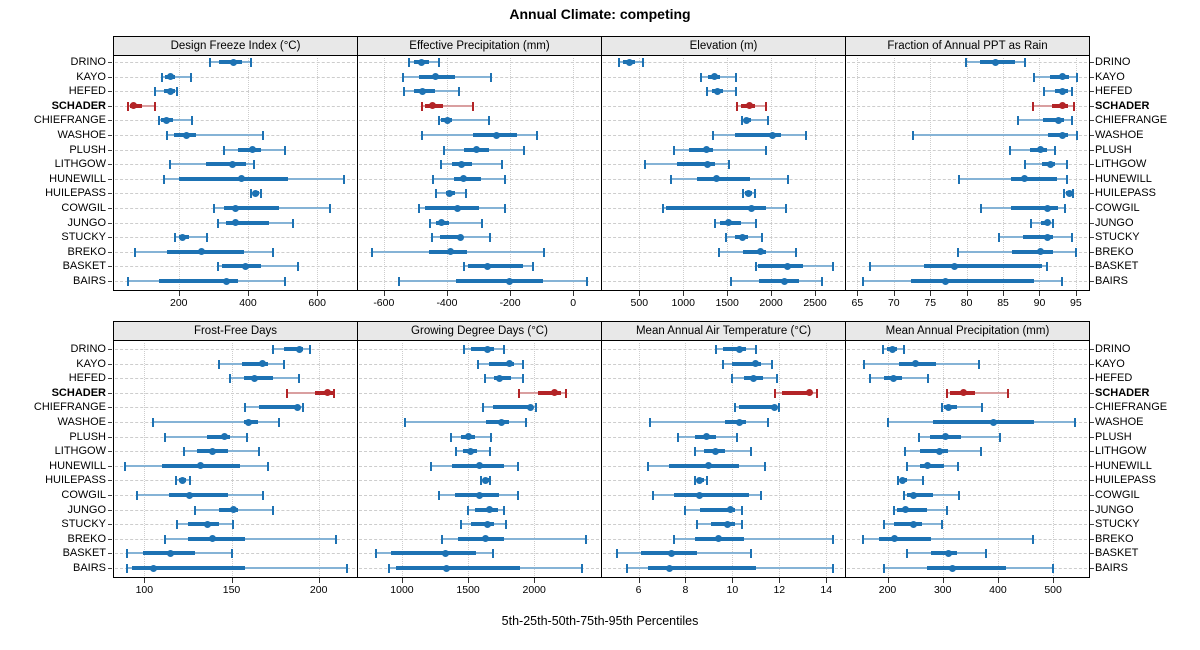 This screenshot has height=650, width=1200. I want to click on site-label-right-plush: PLUSH, so click(1113, 436).